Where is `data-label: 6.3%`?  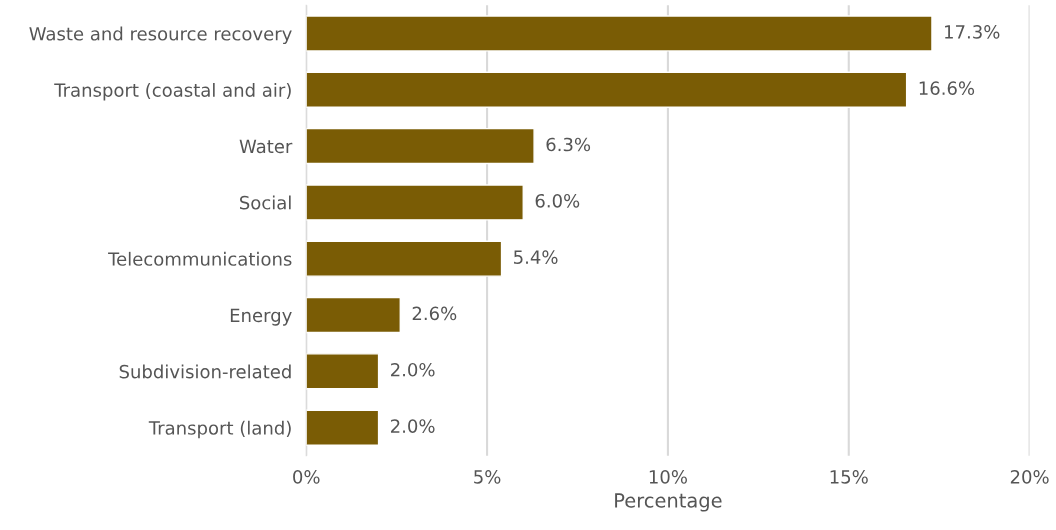
data-label: 6.3% is located at coordinates (568, 144).